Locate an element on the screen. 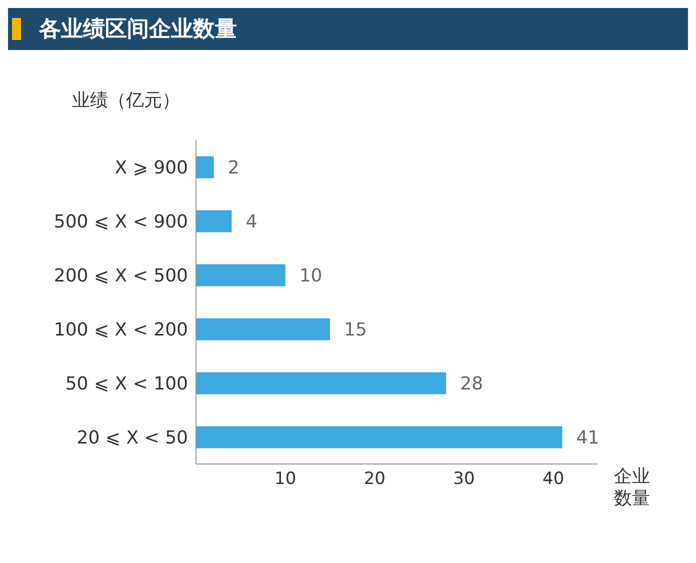 This screenshot has height=563, width=696. y-tick-label: 500 ⩽ X < 900 is located at coordinates (121, 221).